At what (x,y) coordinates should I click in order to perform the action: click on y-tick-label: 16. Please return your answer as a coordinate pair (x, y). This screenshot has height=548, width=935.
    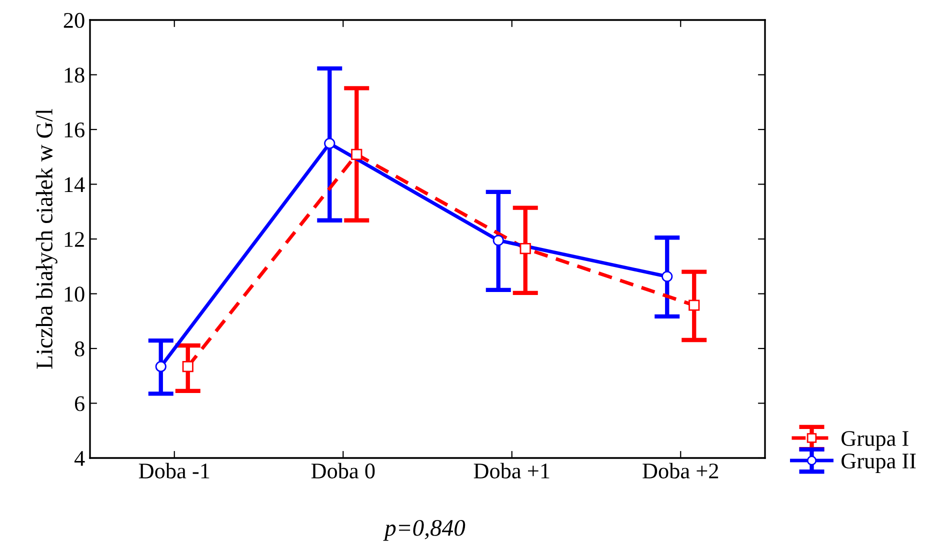
    Looking at the image, I should click on (74, 130).